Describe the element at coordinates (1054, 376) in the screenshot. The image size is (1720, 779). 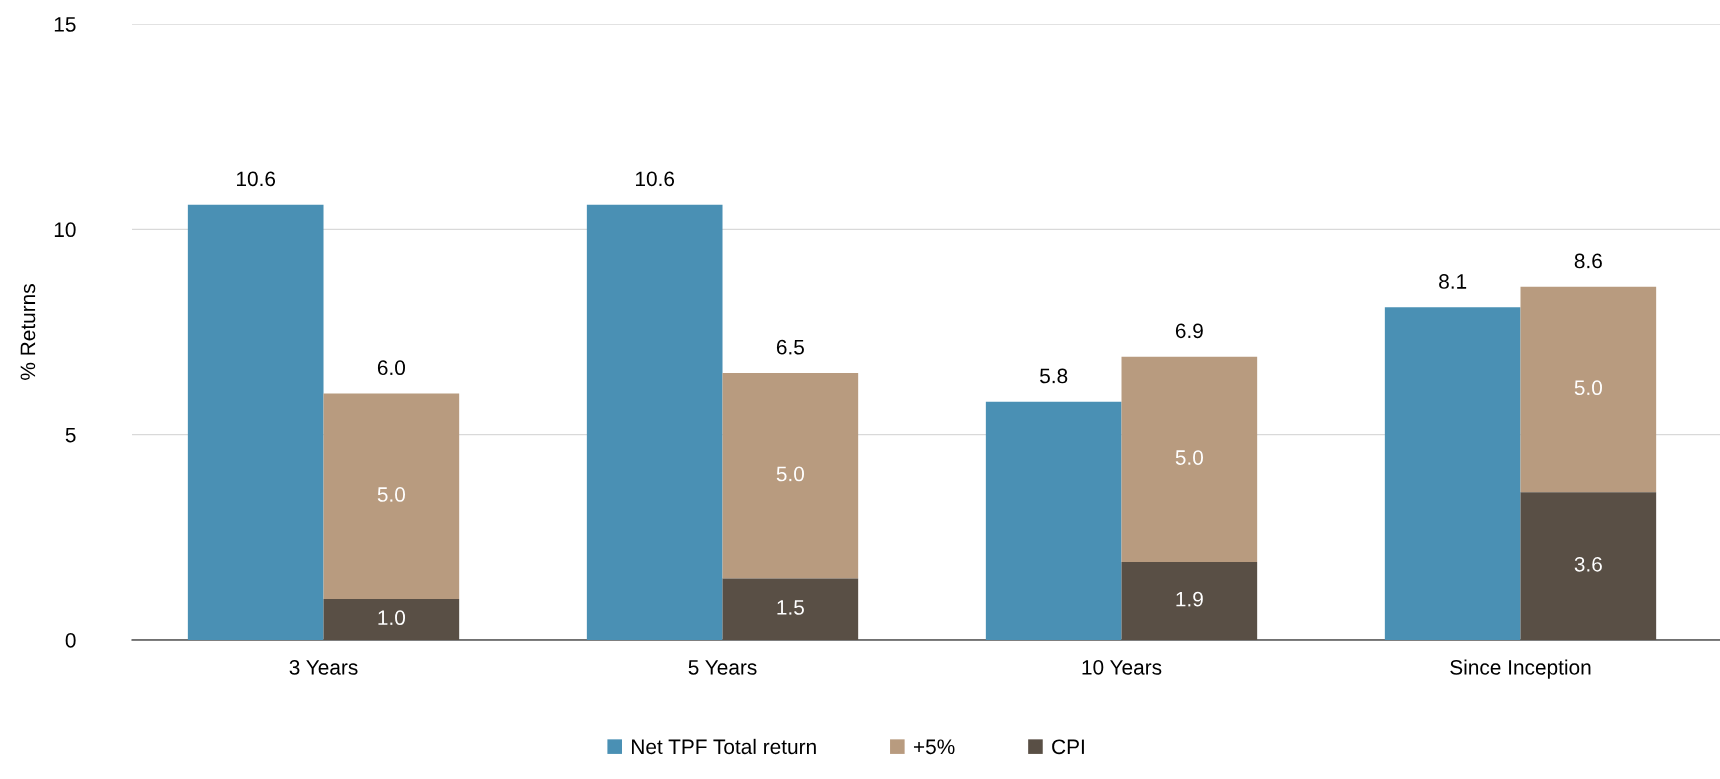
I see `data-label: 5.8` at that location.